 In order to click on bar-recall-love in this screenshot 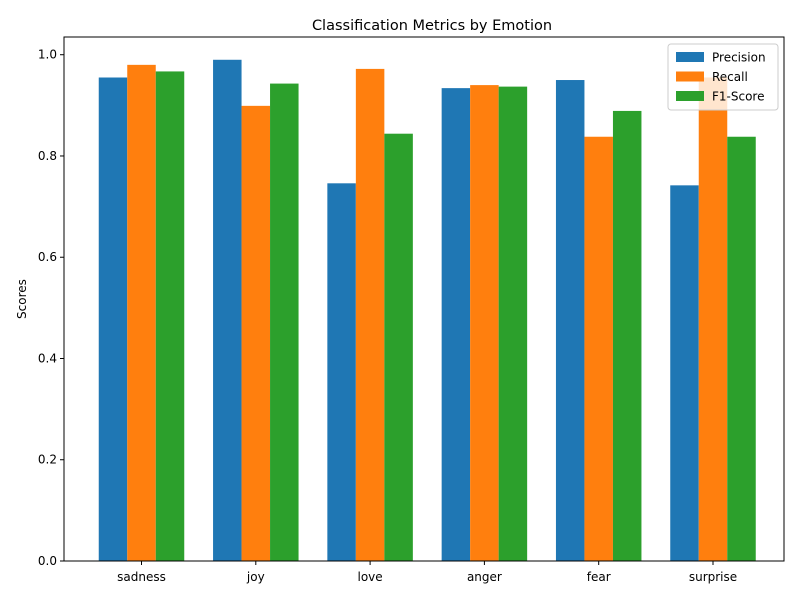, I will do `click(370, 315)`.